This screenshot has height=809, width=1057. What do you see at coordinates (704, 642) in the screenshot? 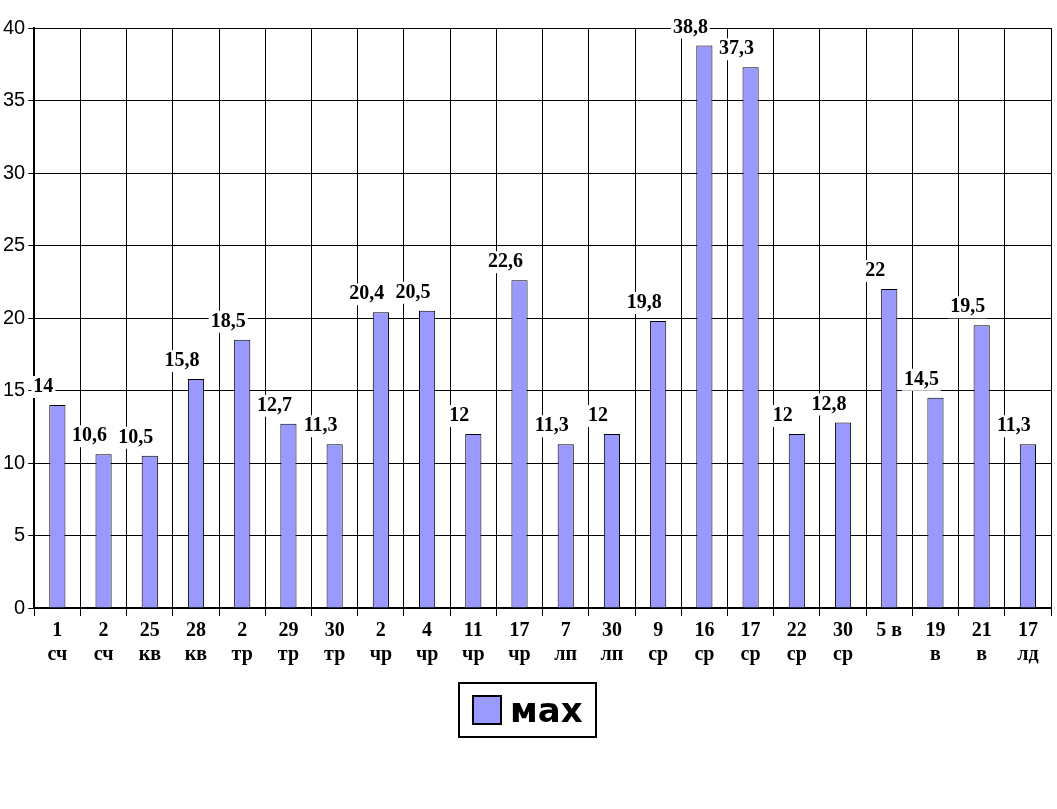
I see `x-tick-label: 16 ср` at bounding box center [704, 642].